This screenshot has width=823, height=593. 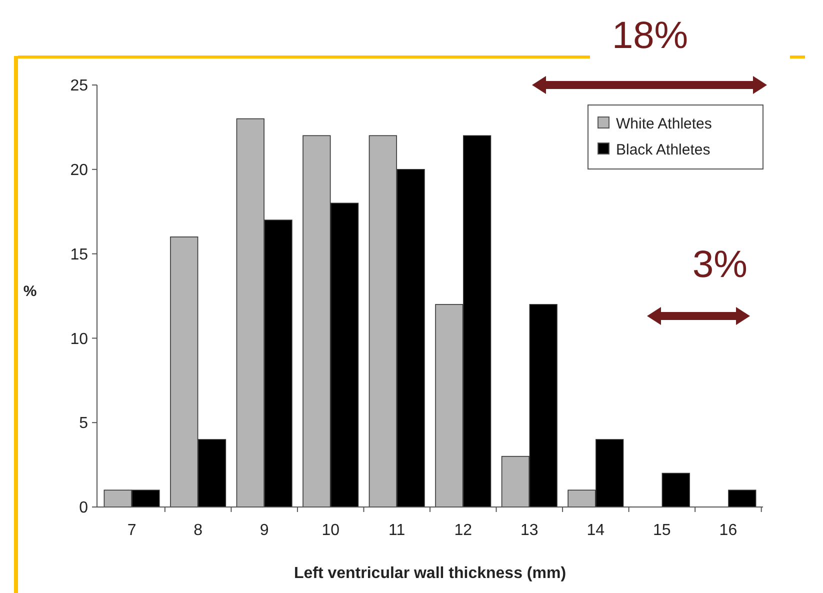 What do you see at coordinates (131, 530) in the screenshot?
I see `x-tick-label: 7` at bounding box center [131, 530].